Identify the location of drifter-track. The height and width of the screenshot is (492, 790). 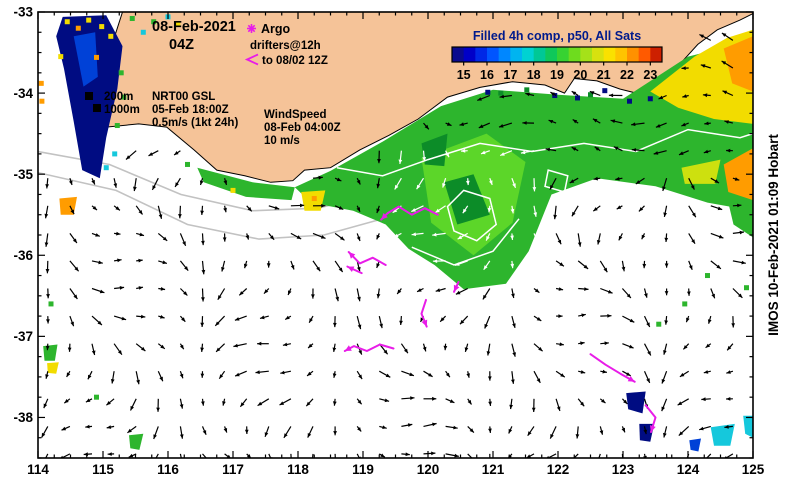
(409, 213).